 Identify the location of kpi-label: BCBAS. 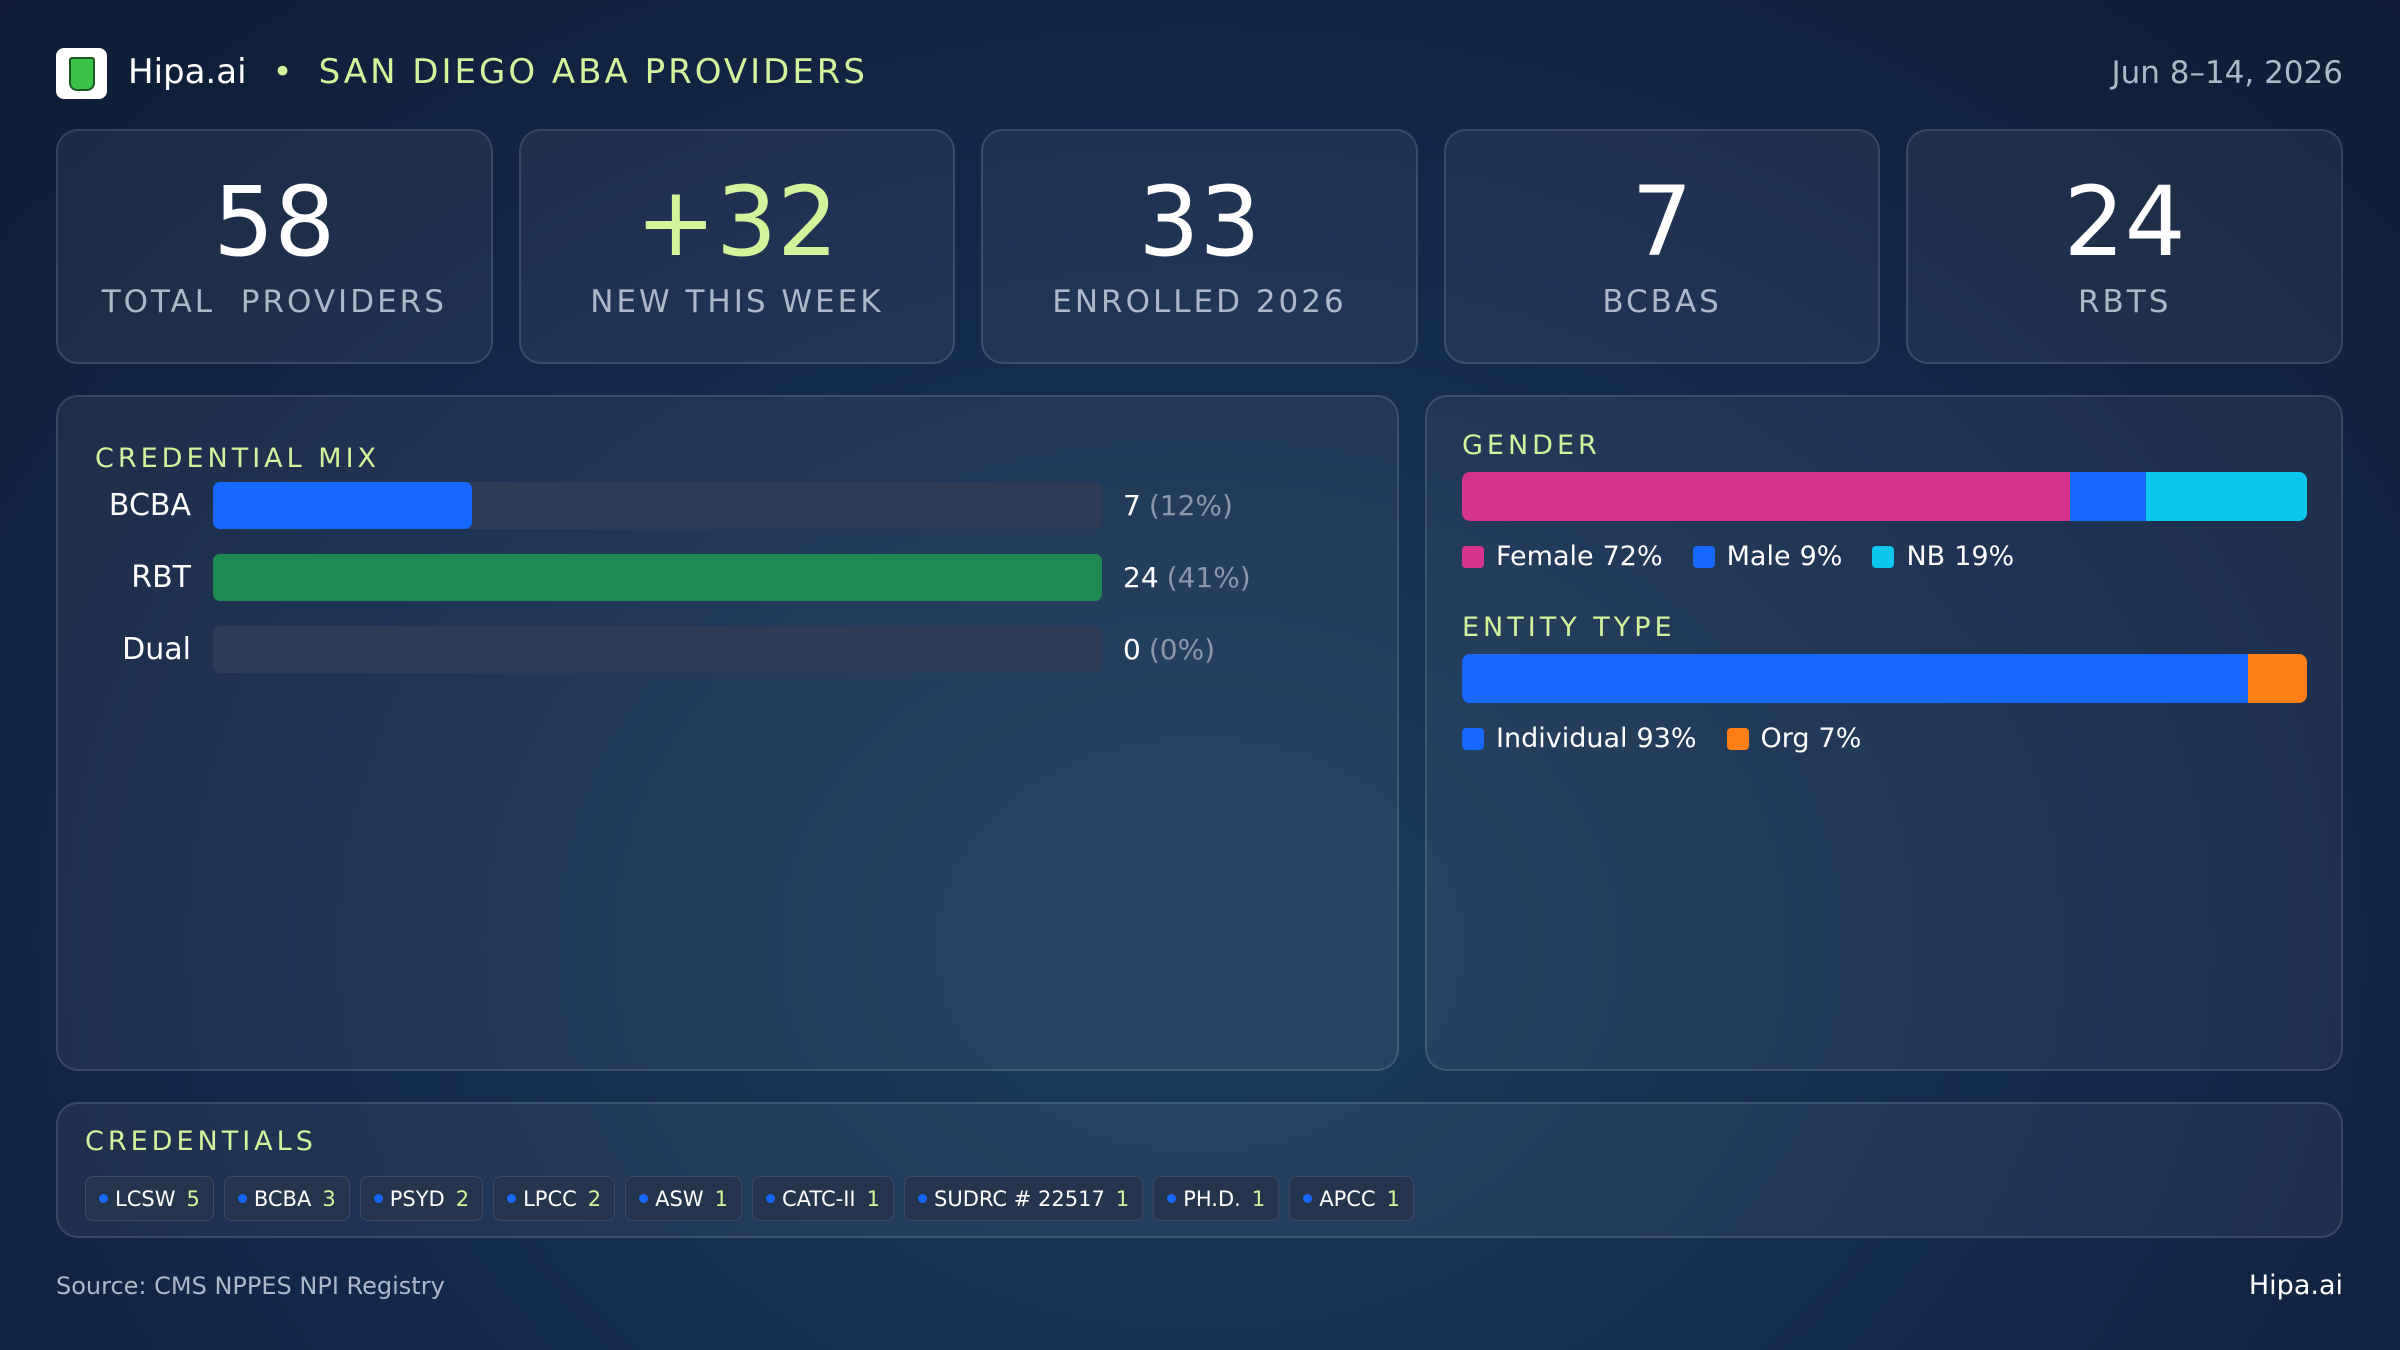
(1662, 301).